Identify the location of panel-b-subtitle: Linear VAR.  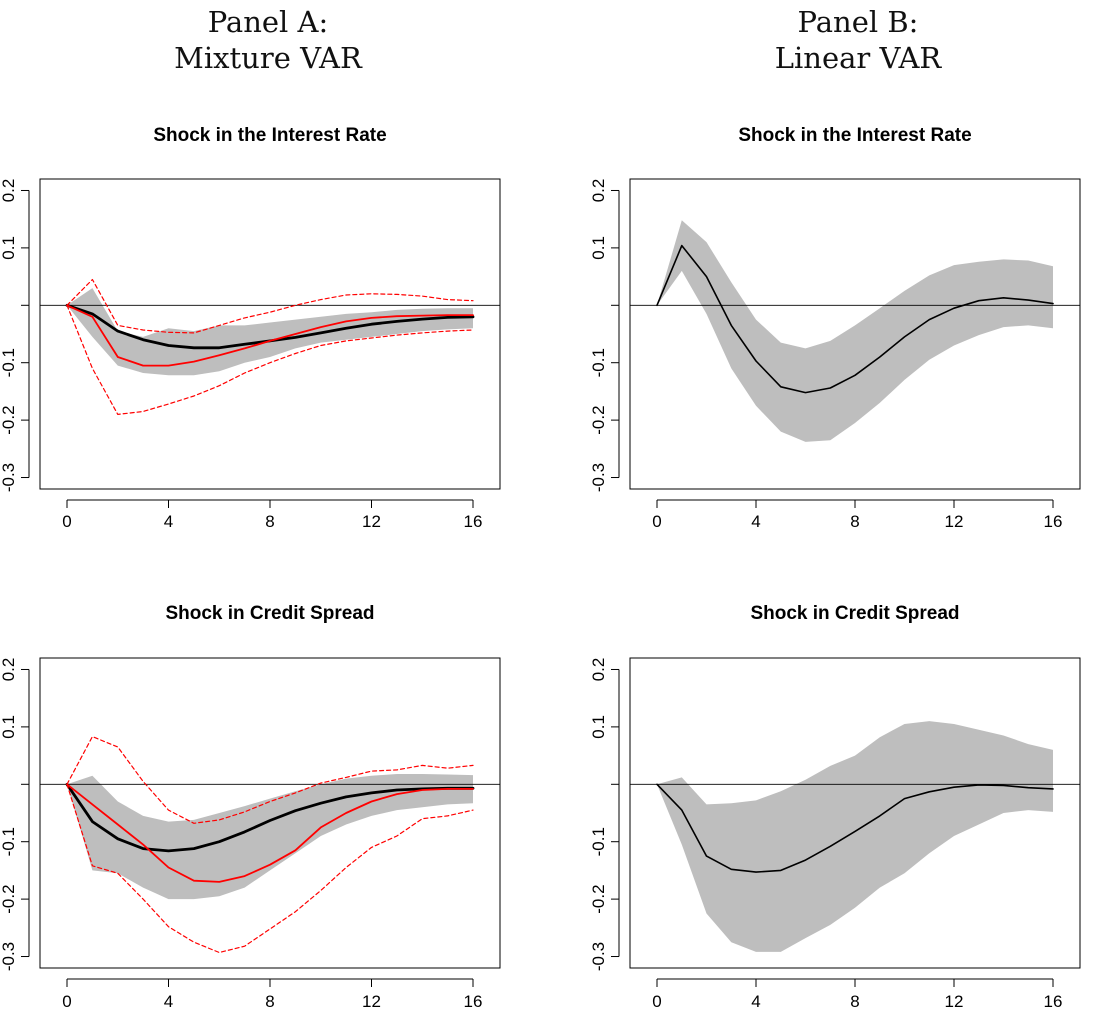
(858, 58).